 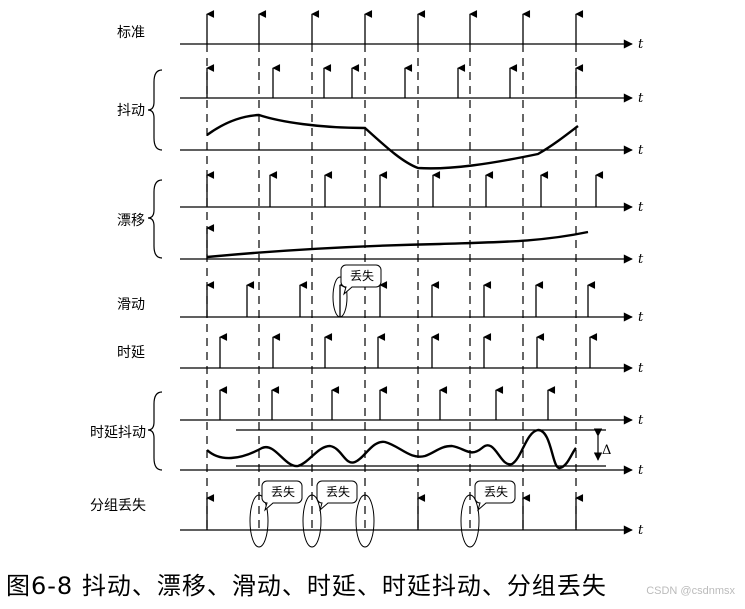 I want to click on row-label-delay-jitter: 时延抖动, so click(x=118, y=433).